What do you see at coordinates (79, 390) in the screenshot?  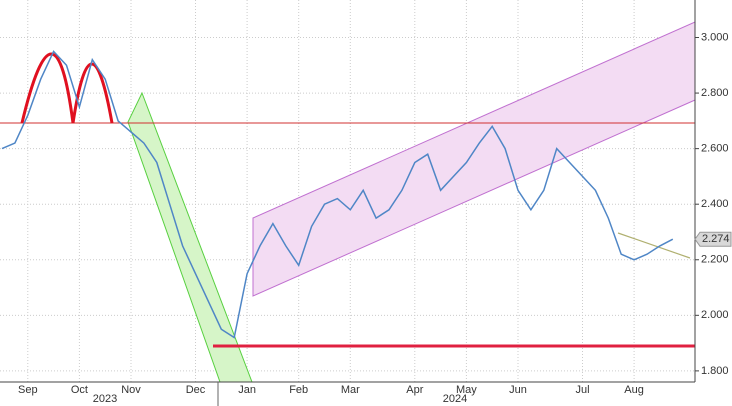 I see `x-tick-label: Oct` at bounding box center [79, 390].